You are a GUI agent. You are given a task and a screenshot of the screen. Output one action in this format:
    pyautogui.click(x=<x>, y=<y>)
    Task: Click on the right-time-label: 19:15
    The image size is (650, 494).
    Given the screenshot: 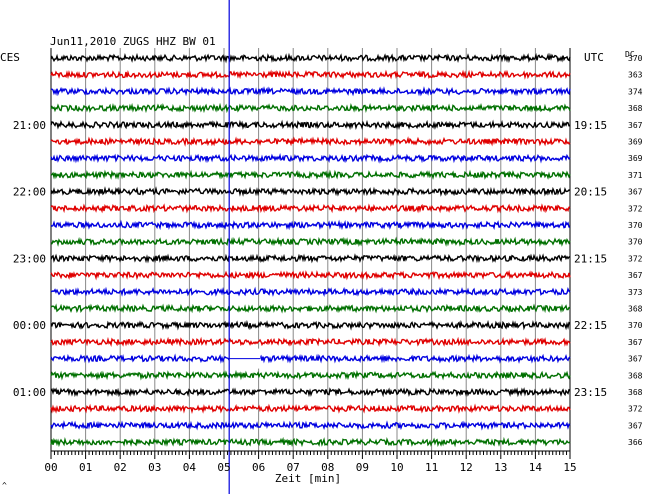 What is the action you would take?
    pyautogui.click(x=590, y=125)
    